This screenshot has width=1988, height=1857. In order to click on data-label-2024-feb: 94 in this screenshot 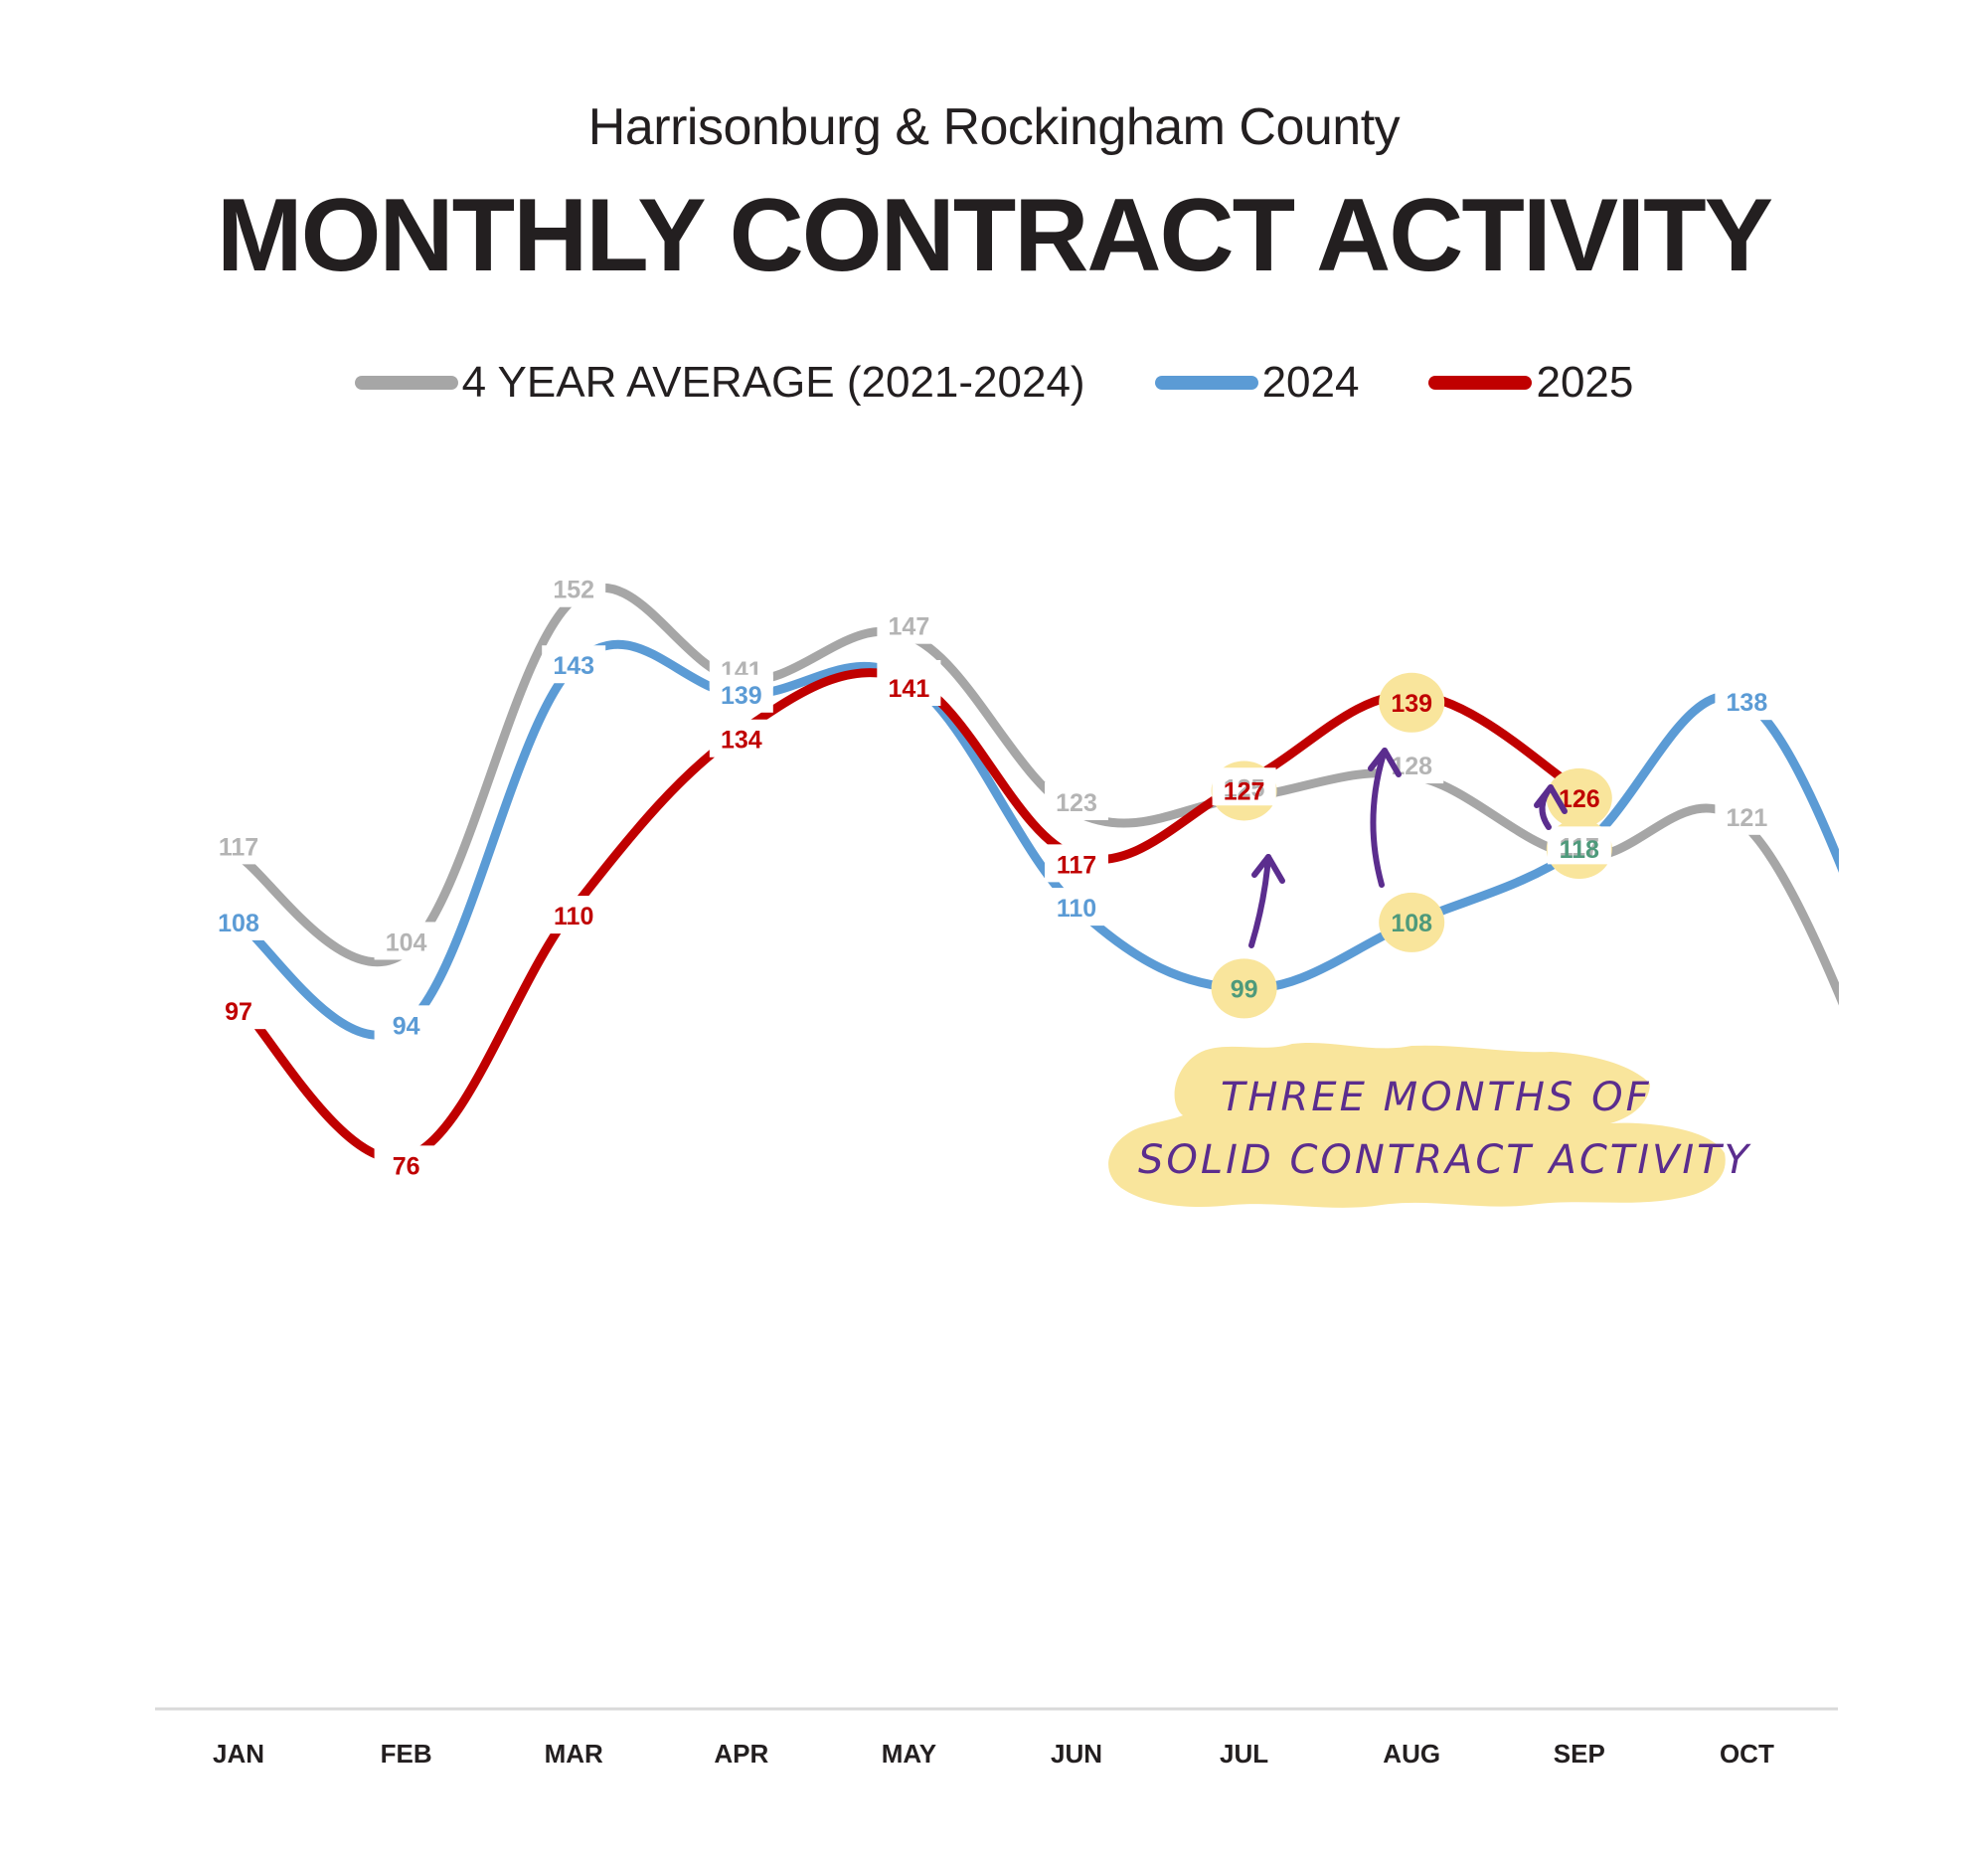, I will do `click(406, 1026)`.